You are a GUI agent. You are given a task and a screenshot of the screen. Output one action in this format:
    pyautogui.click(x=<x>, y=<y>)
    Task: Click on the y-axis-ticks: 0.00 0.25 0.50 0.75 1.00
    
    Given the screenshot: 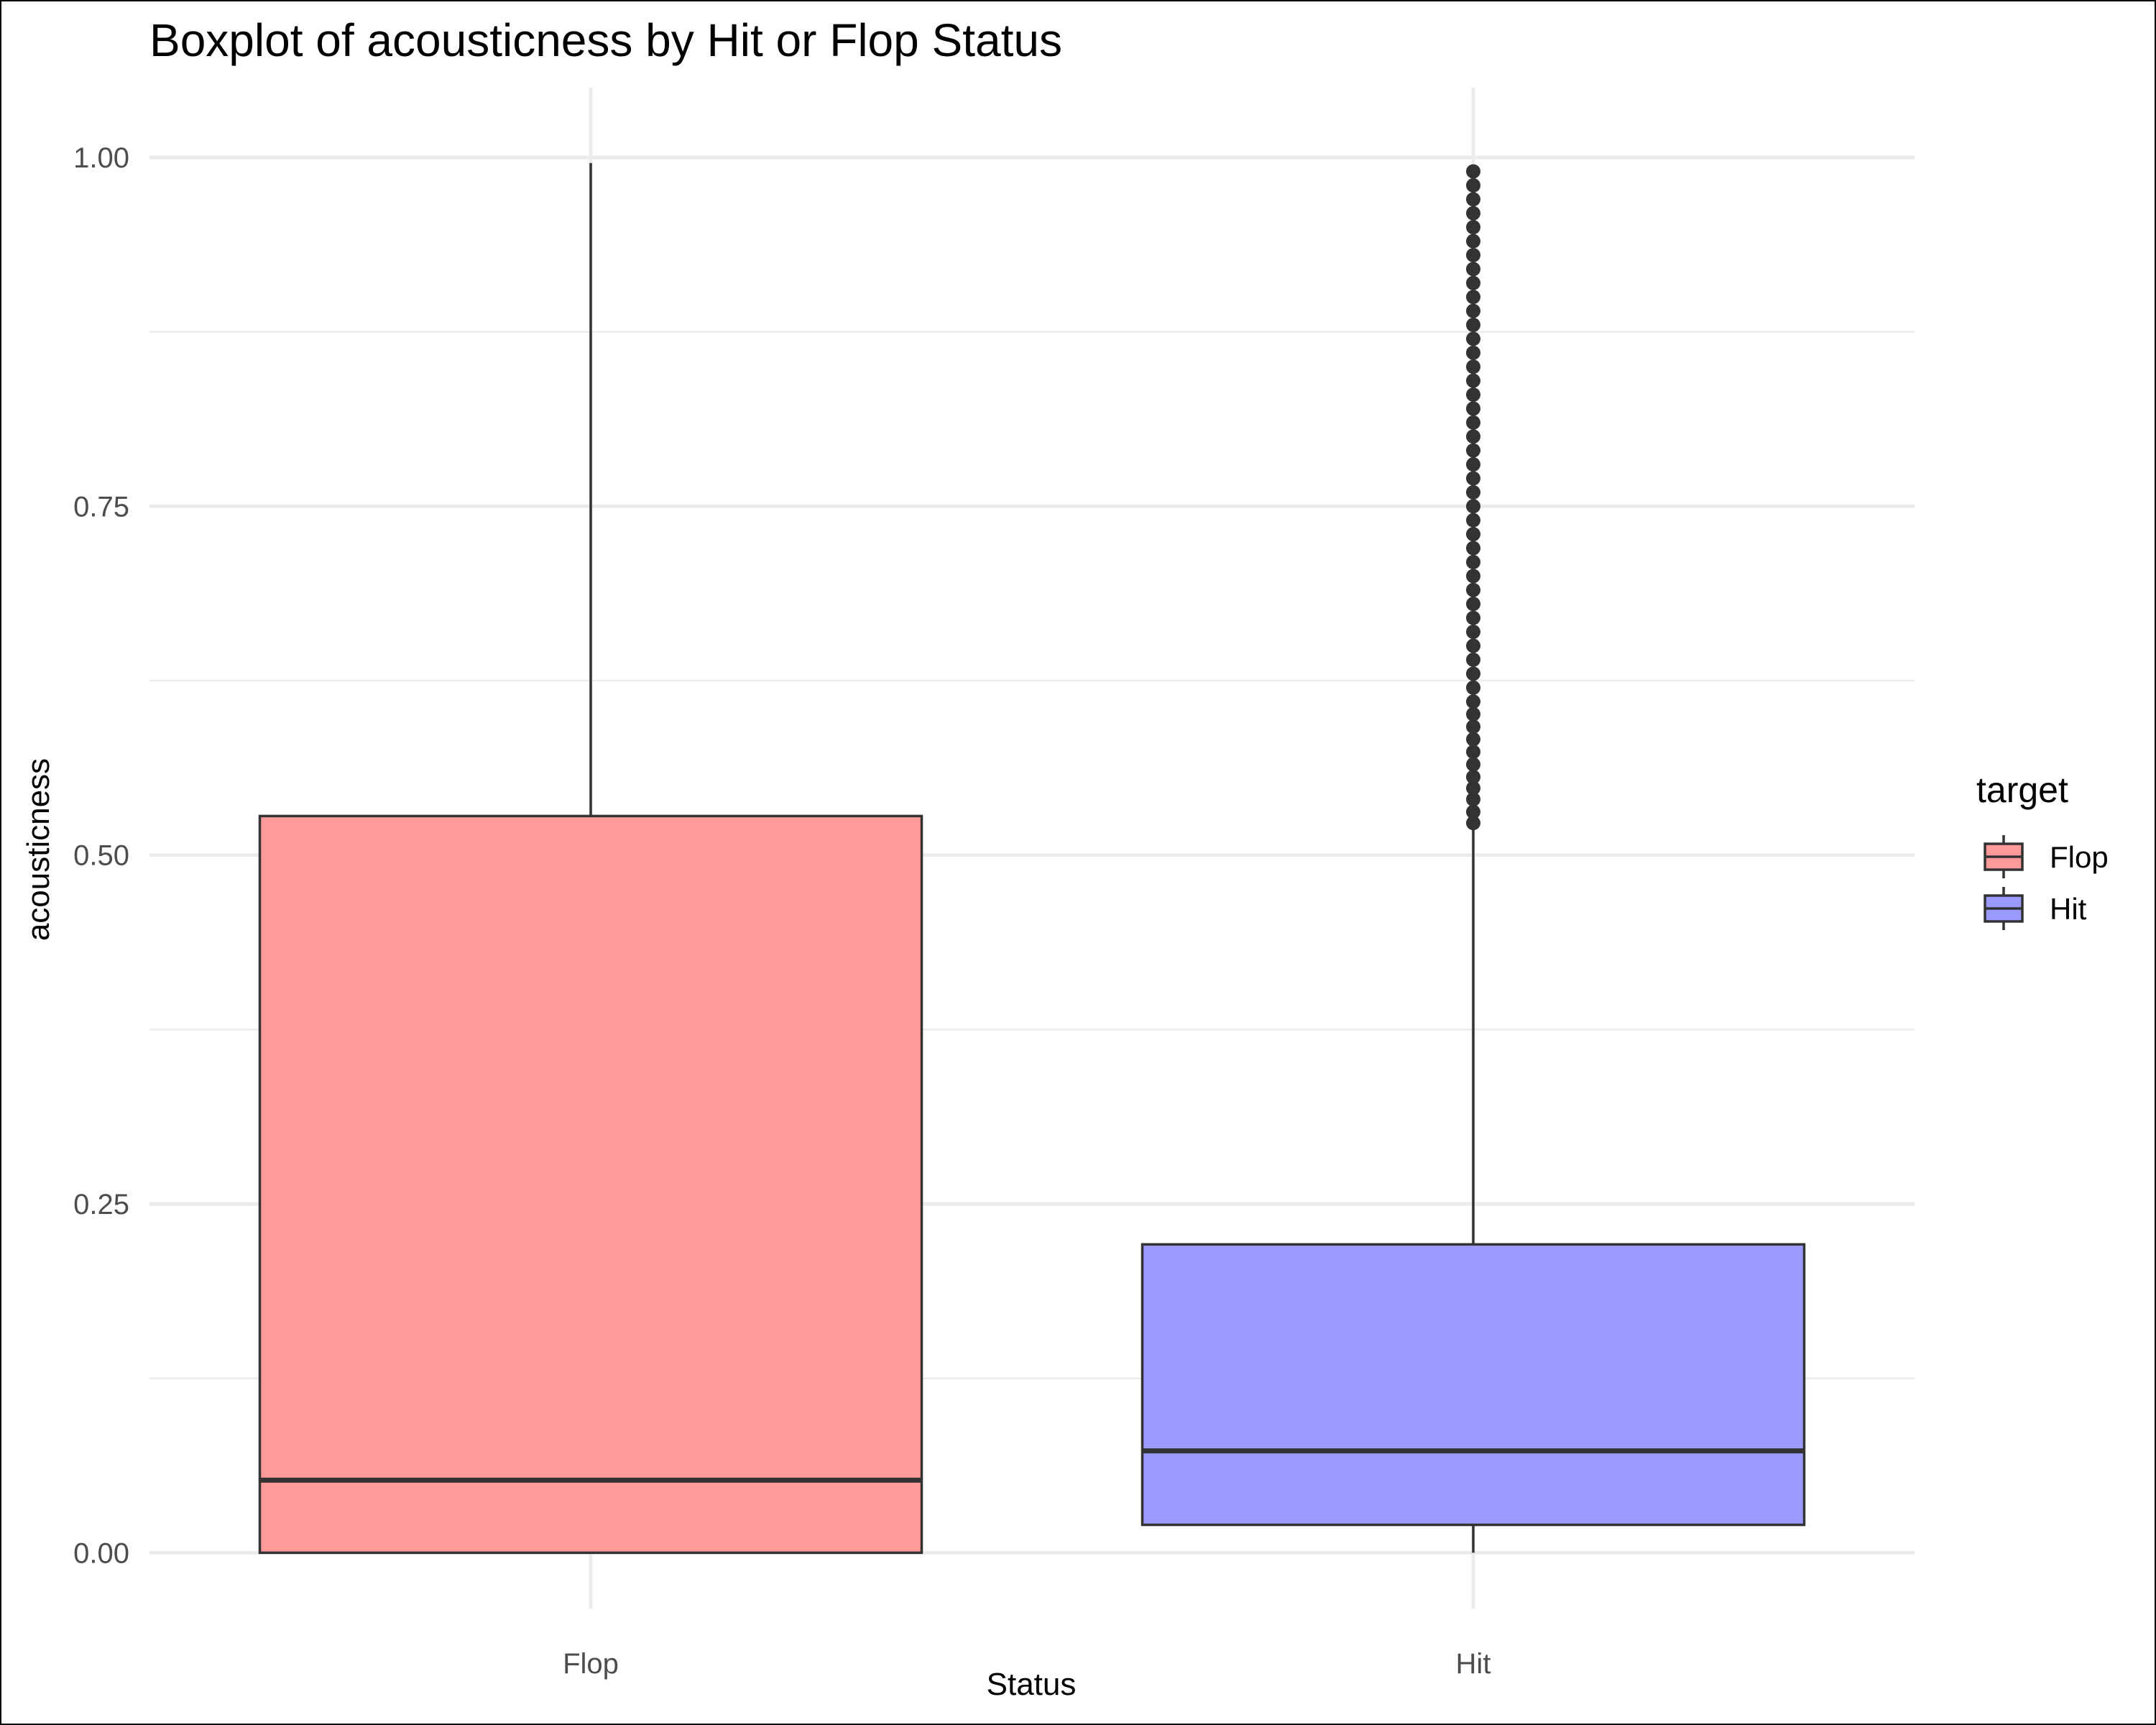 What is the action you would take?
    pyautogui.click(x=101, y=855)
    